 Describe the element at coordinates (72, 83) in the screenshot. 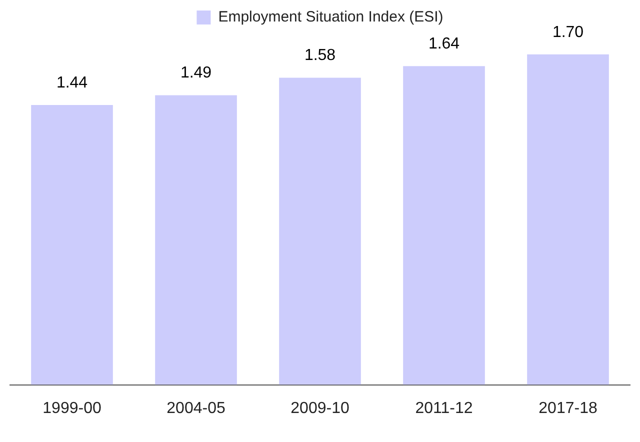

I see `data-label: 1.44` at that location.